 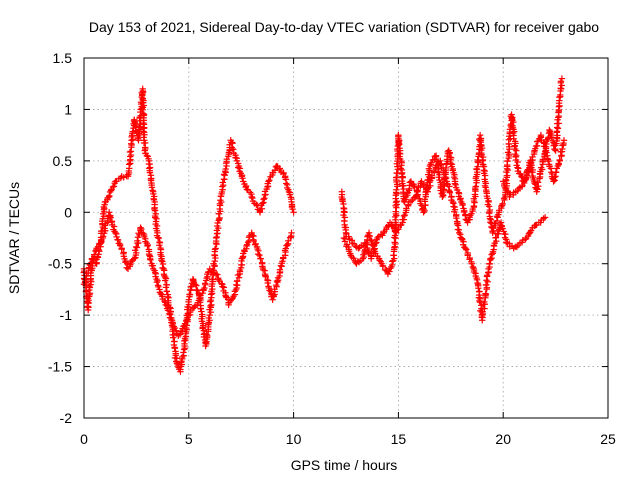 I want to click on y-tick-label: 0.5, so click(x=63, y=161).